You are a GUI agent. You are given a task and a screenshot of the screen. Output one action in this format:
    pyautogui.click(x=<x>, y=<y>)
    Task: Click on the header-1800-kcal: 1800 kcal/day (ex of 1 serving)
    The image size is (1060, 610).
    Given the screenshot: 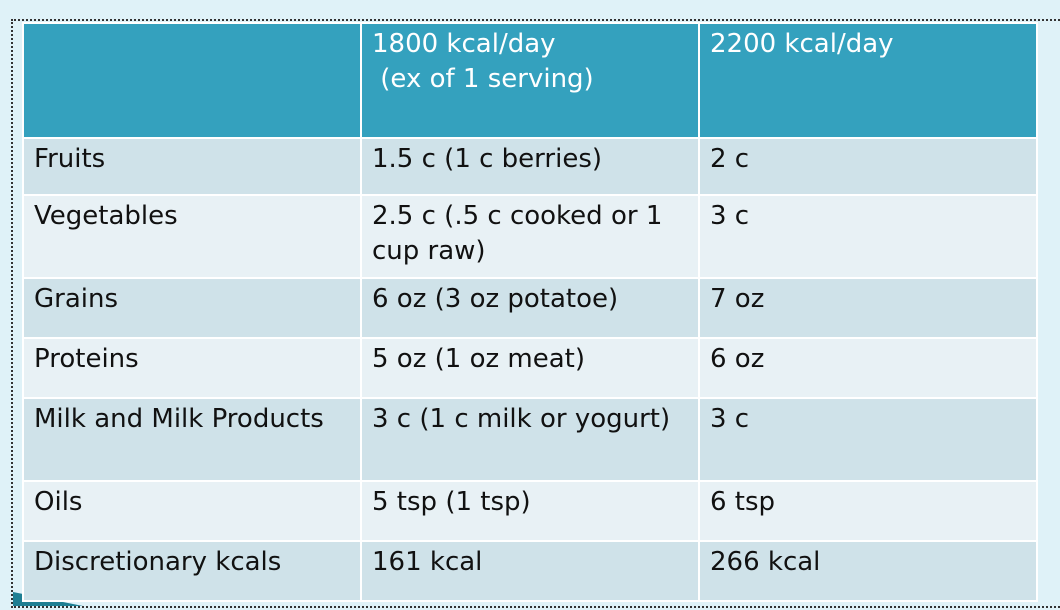 What is the action you would take?
    pyautogui.click(x=530, y=80)
    